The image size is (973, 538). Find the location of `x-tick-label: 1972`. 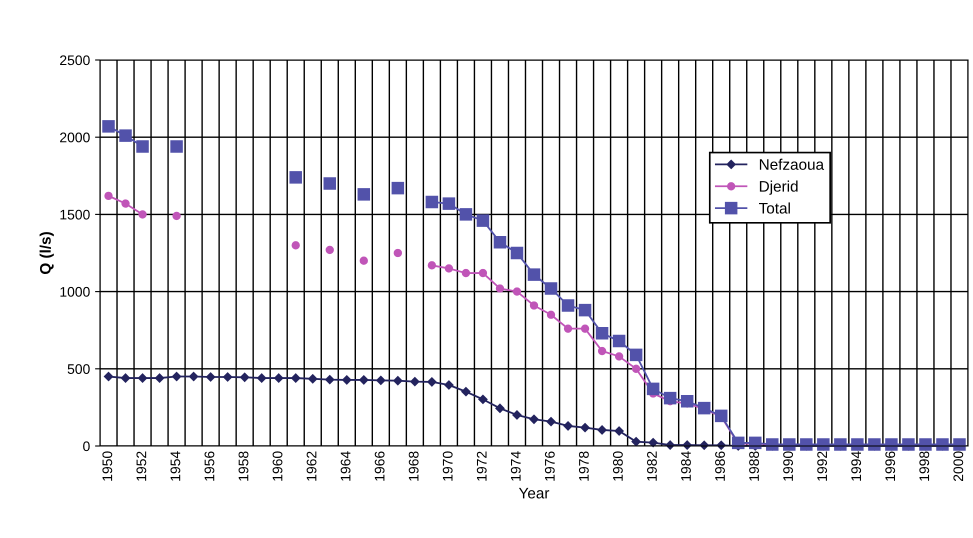

x-tick-label: 1972 is located at coordinates (481, 466).